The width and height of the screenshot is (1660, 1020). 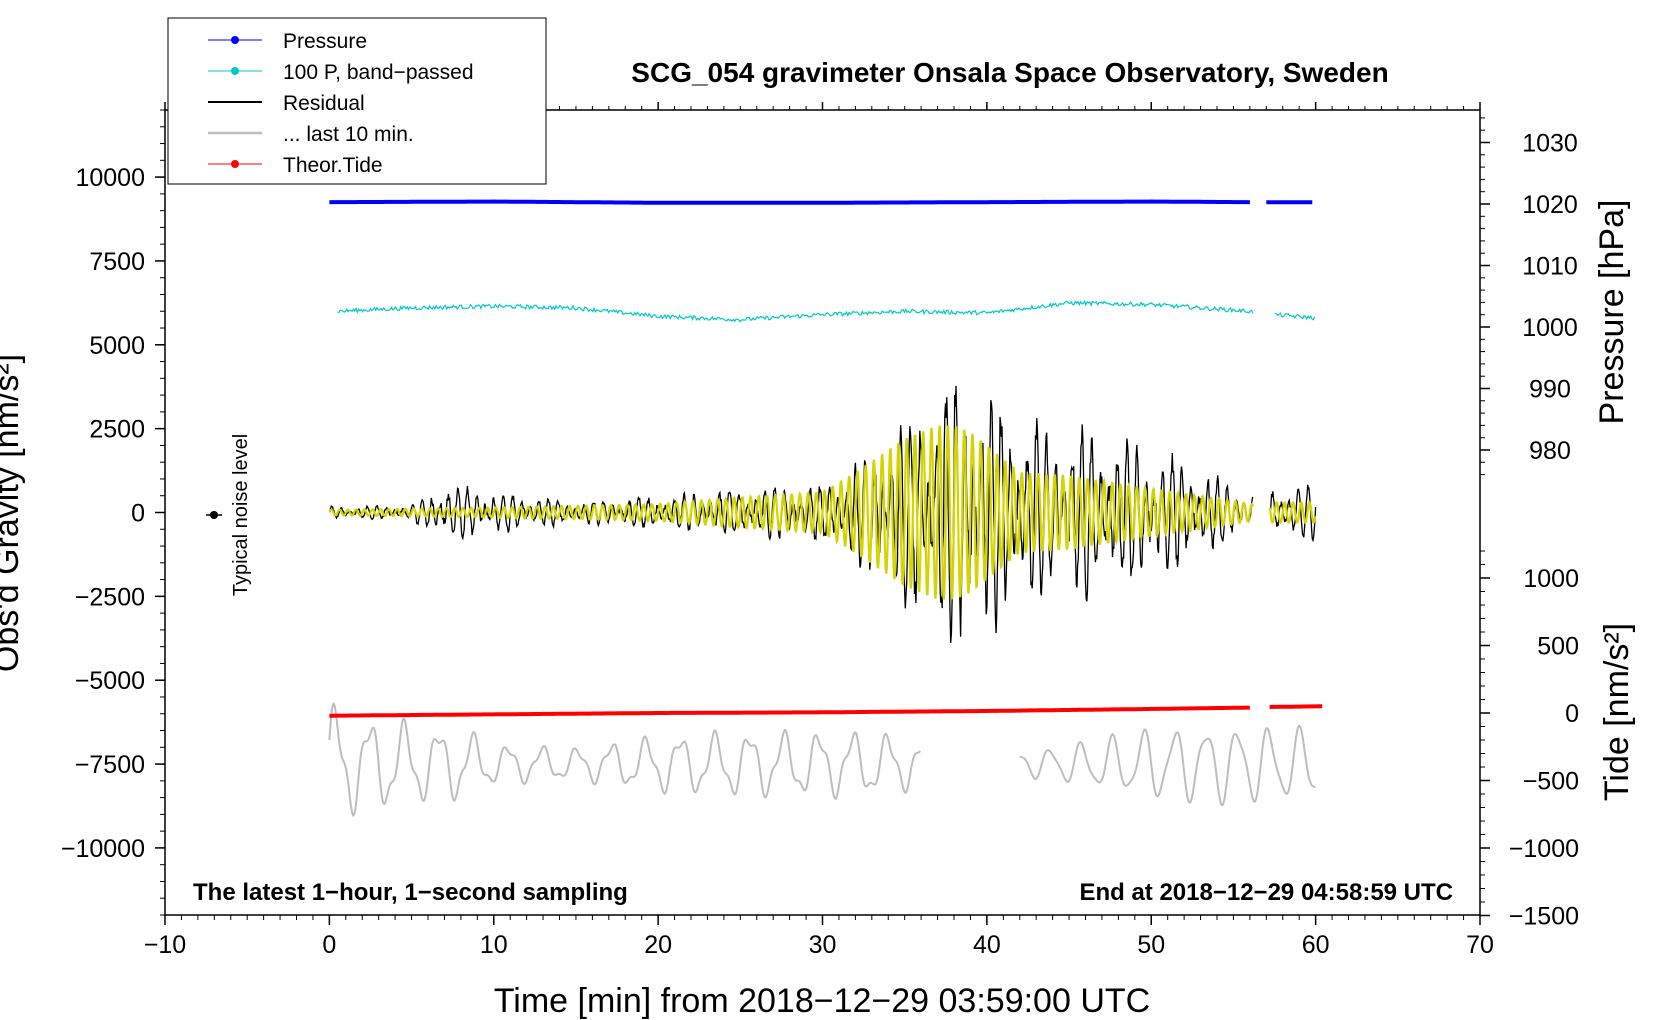 What do you see at coordinates (1551, 782) in the screenshot?
I see `tide-tick-label: −500` at bounding box center [1551, 782].